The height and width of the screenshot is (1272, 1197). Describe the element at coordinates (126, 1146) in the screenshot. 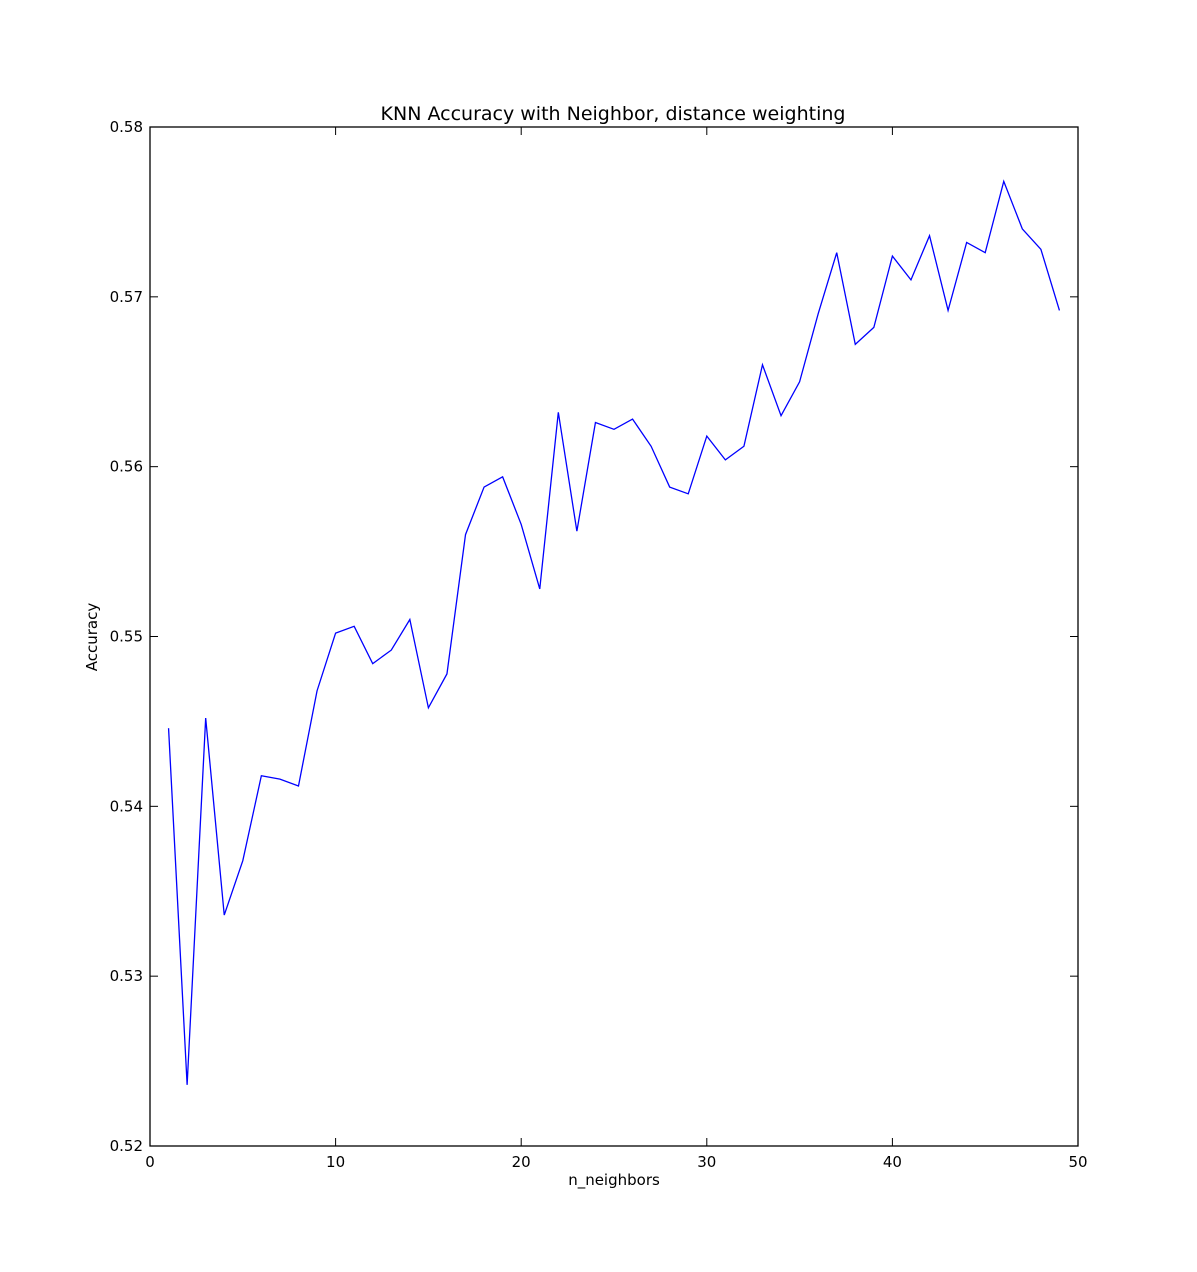

I see `y-tick-label: 0.52` at that location.